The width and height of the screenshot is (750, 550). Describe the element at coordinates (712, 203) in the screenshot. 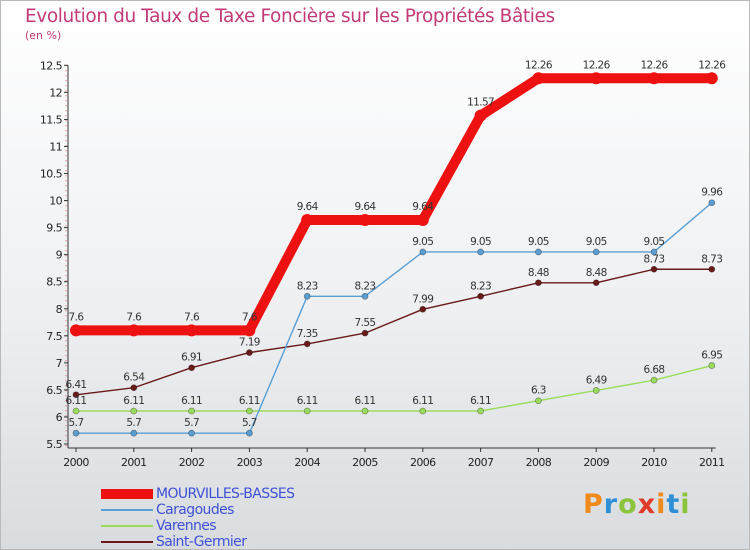

I see `point-caragoudes-2011` at that location.